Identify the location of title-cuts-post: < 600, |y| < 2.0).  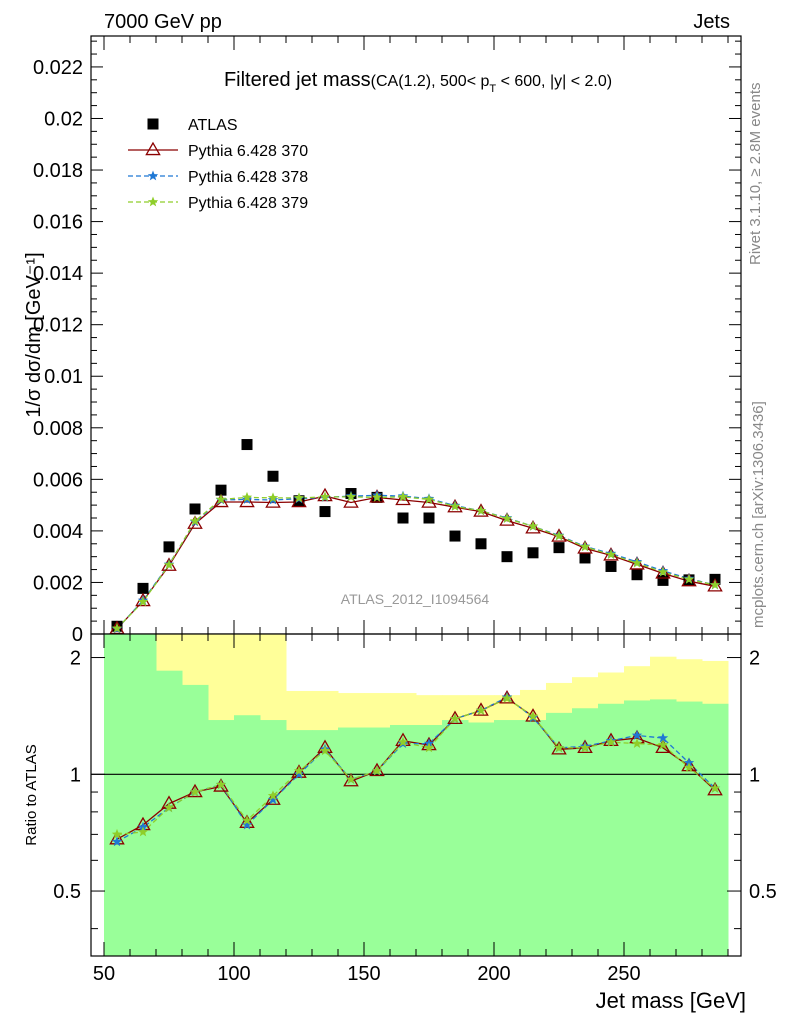
(554, 81).